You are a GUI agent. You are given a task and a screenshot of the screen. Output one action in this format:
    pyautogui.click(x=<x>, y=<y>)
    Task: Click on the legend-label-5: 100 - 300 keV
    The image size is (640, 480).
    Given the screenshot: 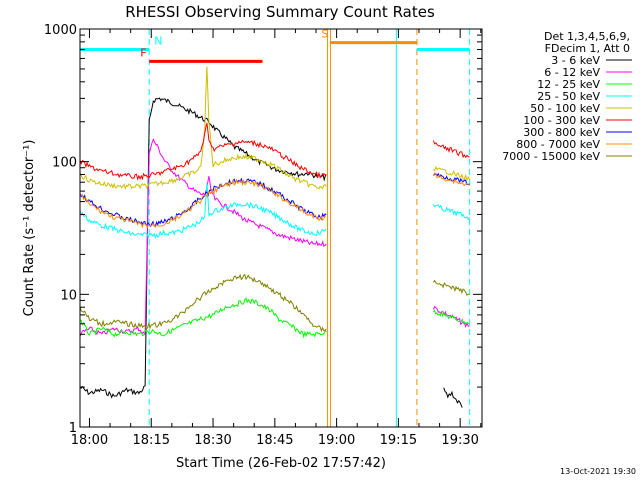 What is the action you would take?
    pyautogui.click(x=561, y=120)
    